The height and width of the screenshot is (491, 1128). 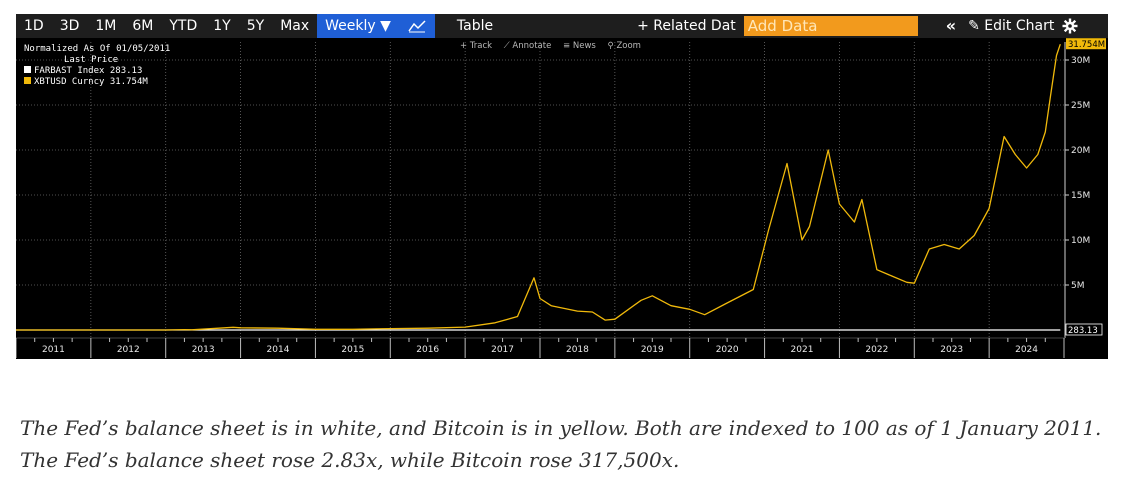 I want to click on range-1d-button: 1D, so click(x=34, y=26).